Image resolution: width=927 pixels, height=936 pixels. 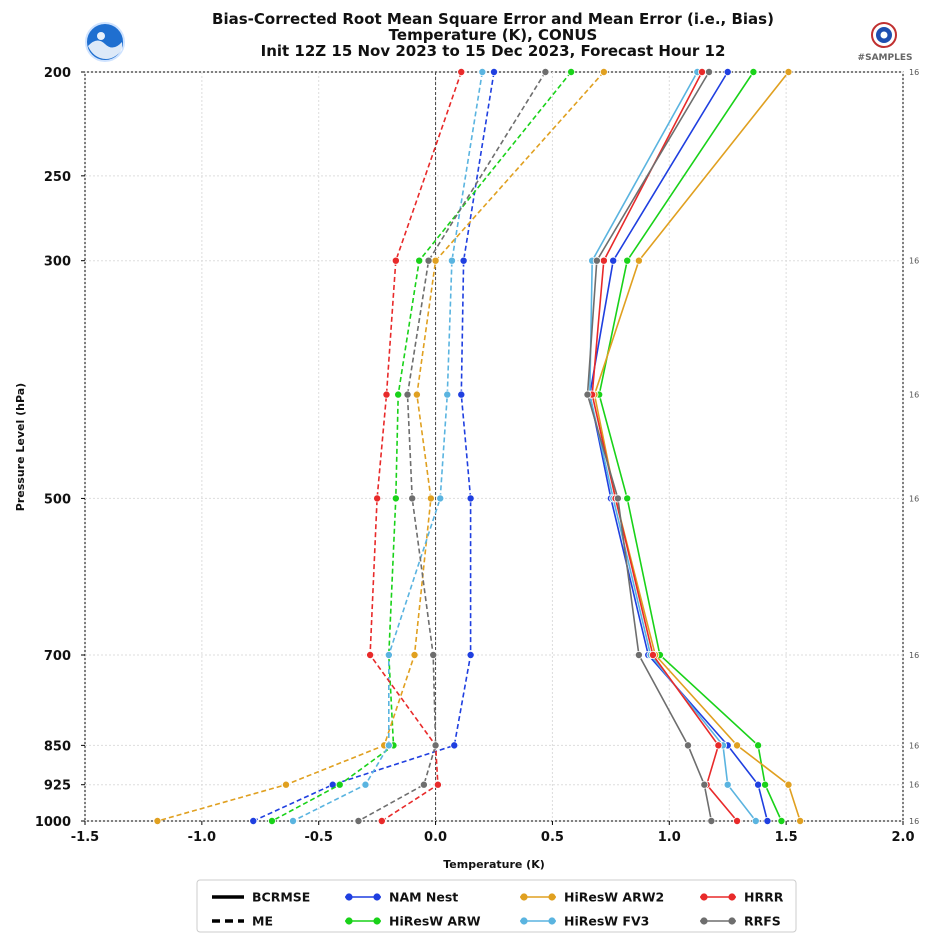 What do you see at coordinates (202, 837) in the screenshot?
I see `x-tick-label: -1.0` at bounding box center [202, 837].